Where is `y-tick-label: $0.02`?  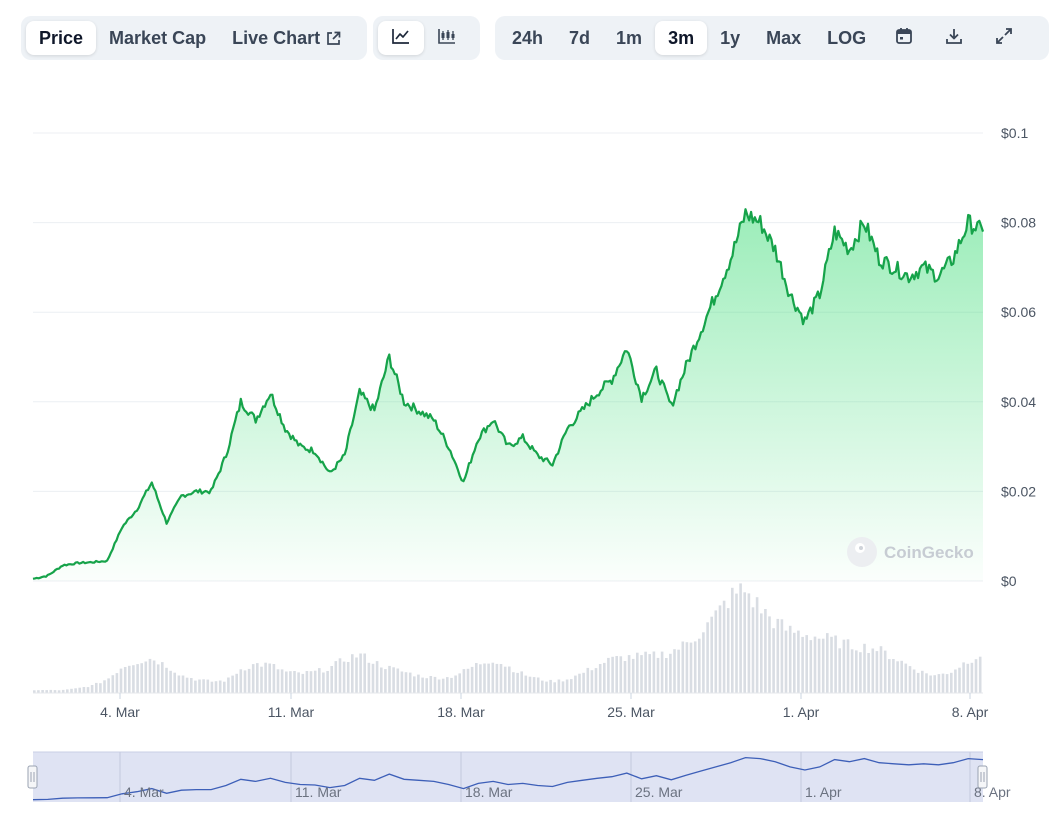
y-tick-label: $0.02 is located at coordinates (1018, 491).